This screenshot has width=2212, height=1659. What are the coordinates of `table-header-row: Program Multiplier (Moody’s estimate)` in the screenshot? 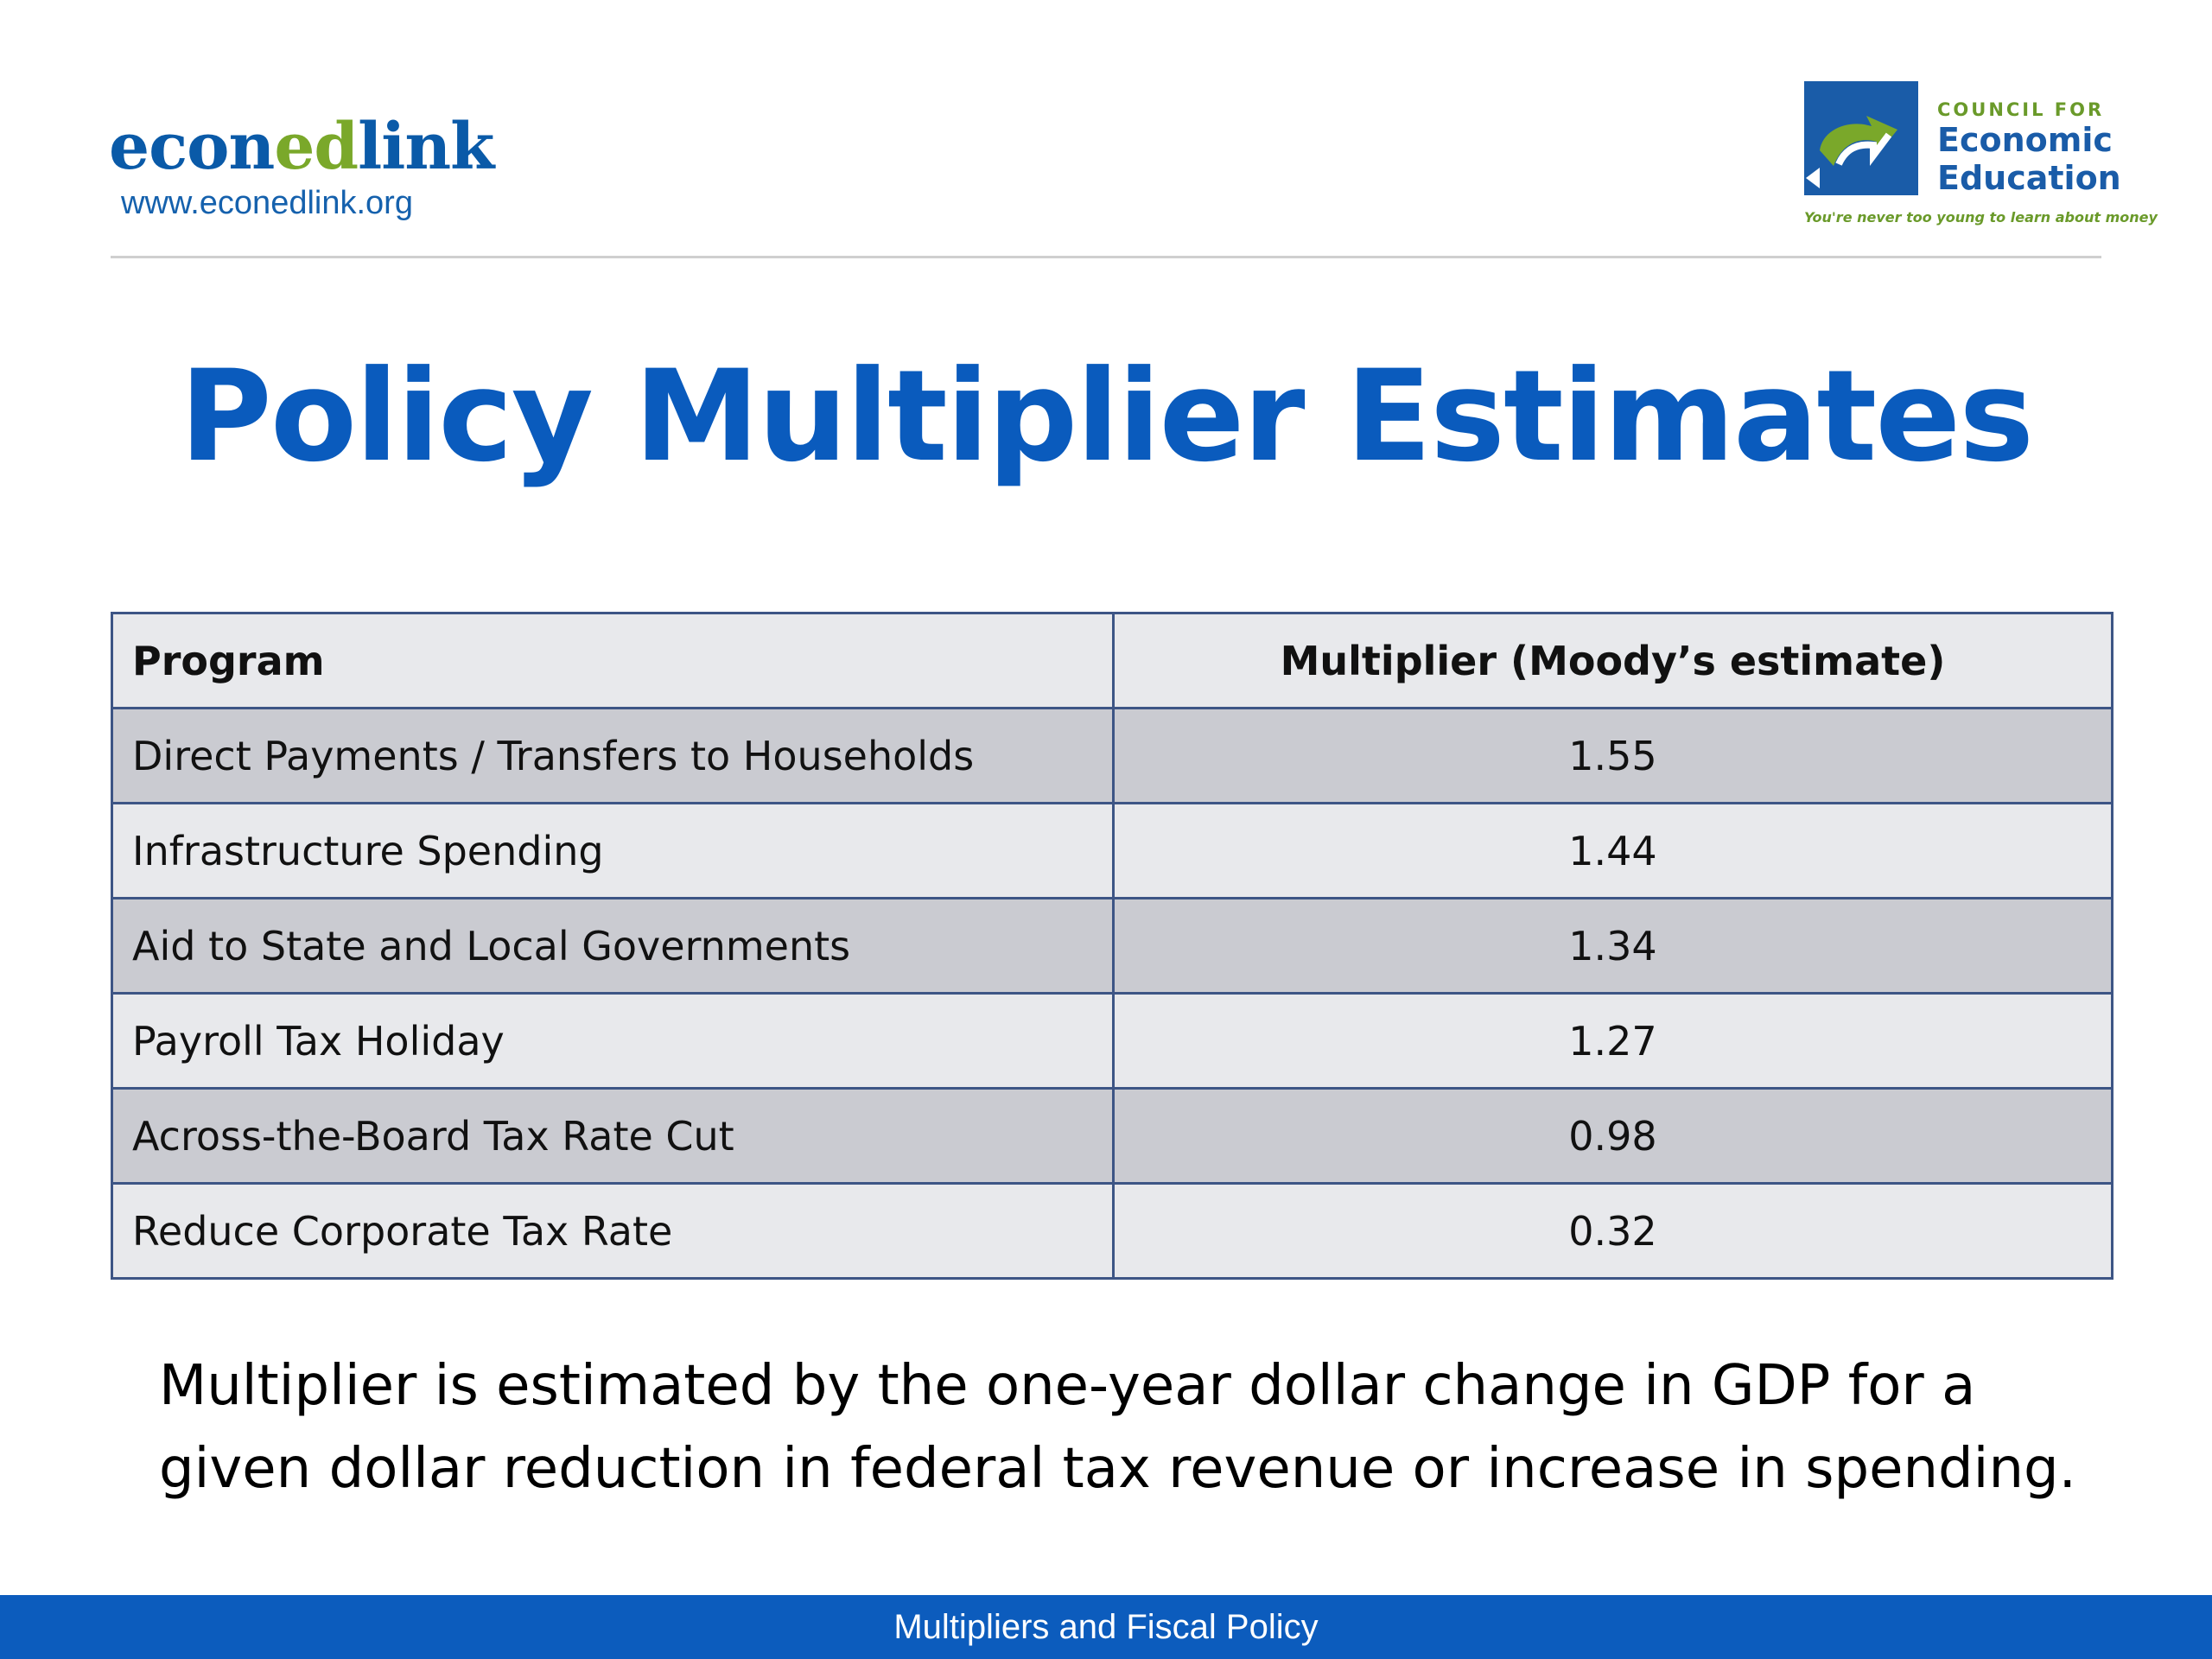 It's located at (1112, 660).